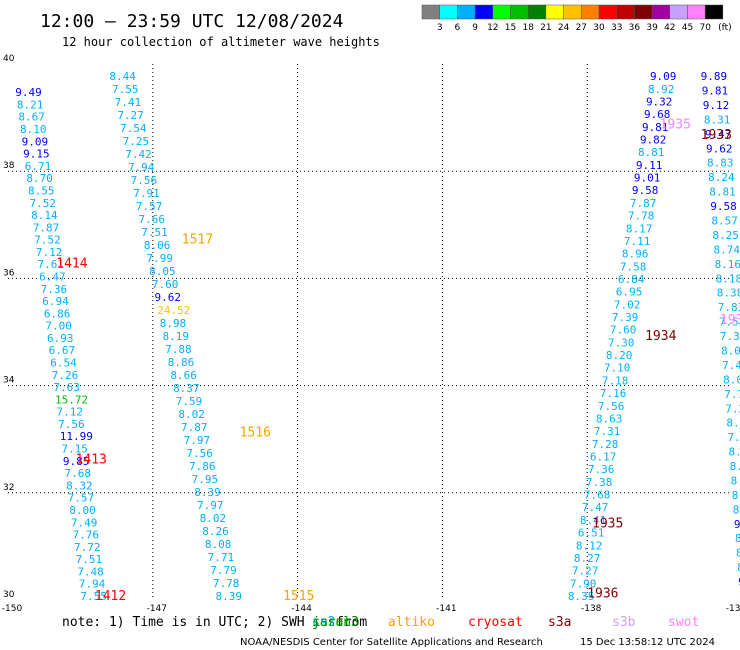  What do you see at coordinates (76, 436) in the screenshot?
I see `wave-height-label: 11.99` at bounding box center [76, 436].